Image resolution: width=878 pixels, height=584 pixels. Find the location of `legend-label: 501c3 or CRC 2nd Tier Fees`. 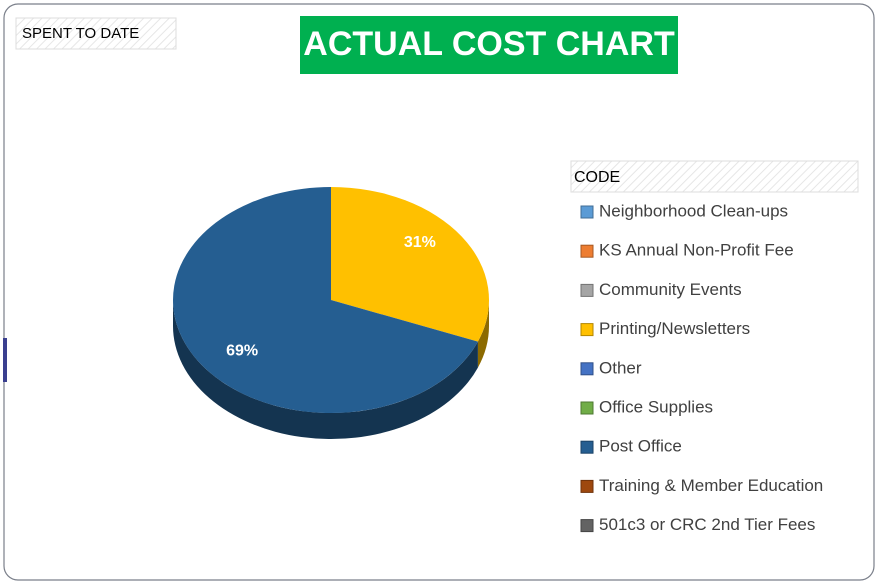

legend-label: 501c3 or CRC 2nd Tier Fees is located at coordinates (707, 524).